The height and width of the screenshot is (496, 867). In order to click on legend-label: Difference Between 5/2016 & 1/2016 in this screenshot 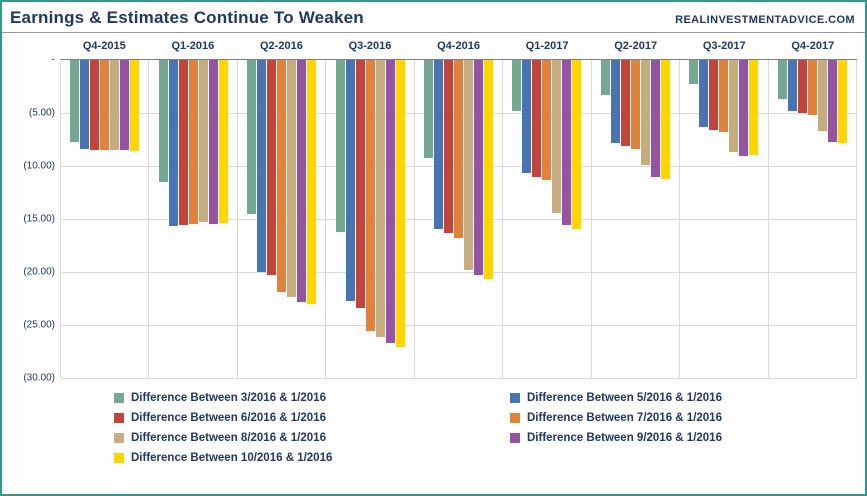, I will do `click(624, 398)`.